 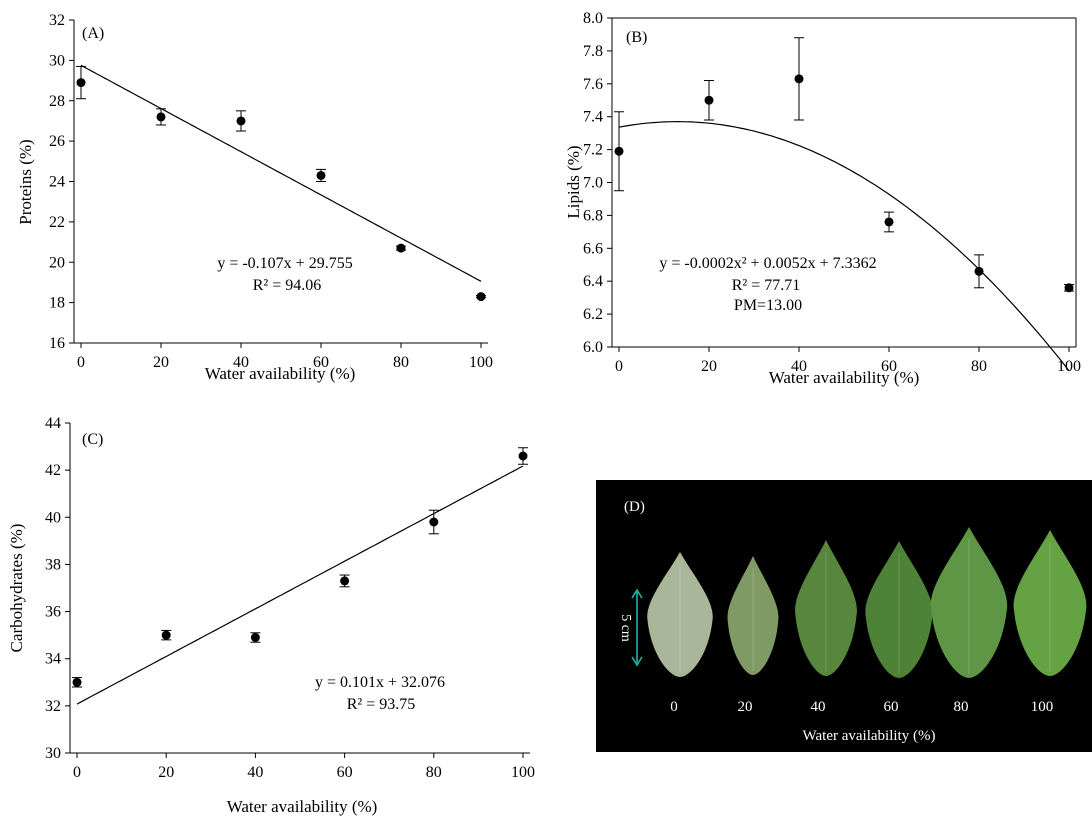 I want to click on x-axis-label-a: Water availability (%), so click(x=280, y=373).